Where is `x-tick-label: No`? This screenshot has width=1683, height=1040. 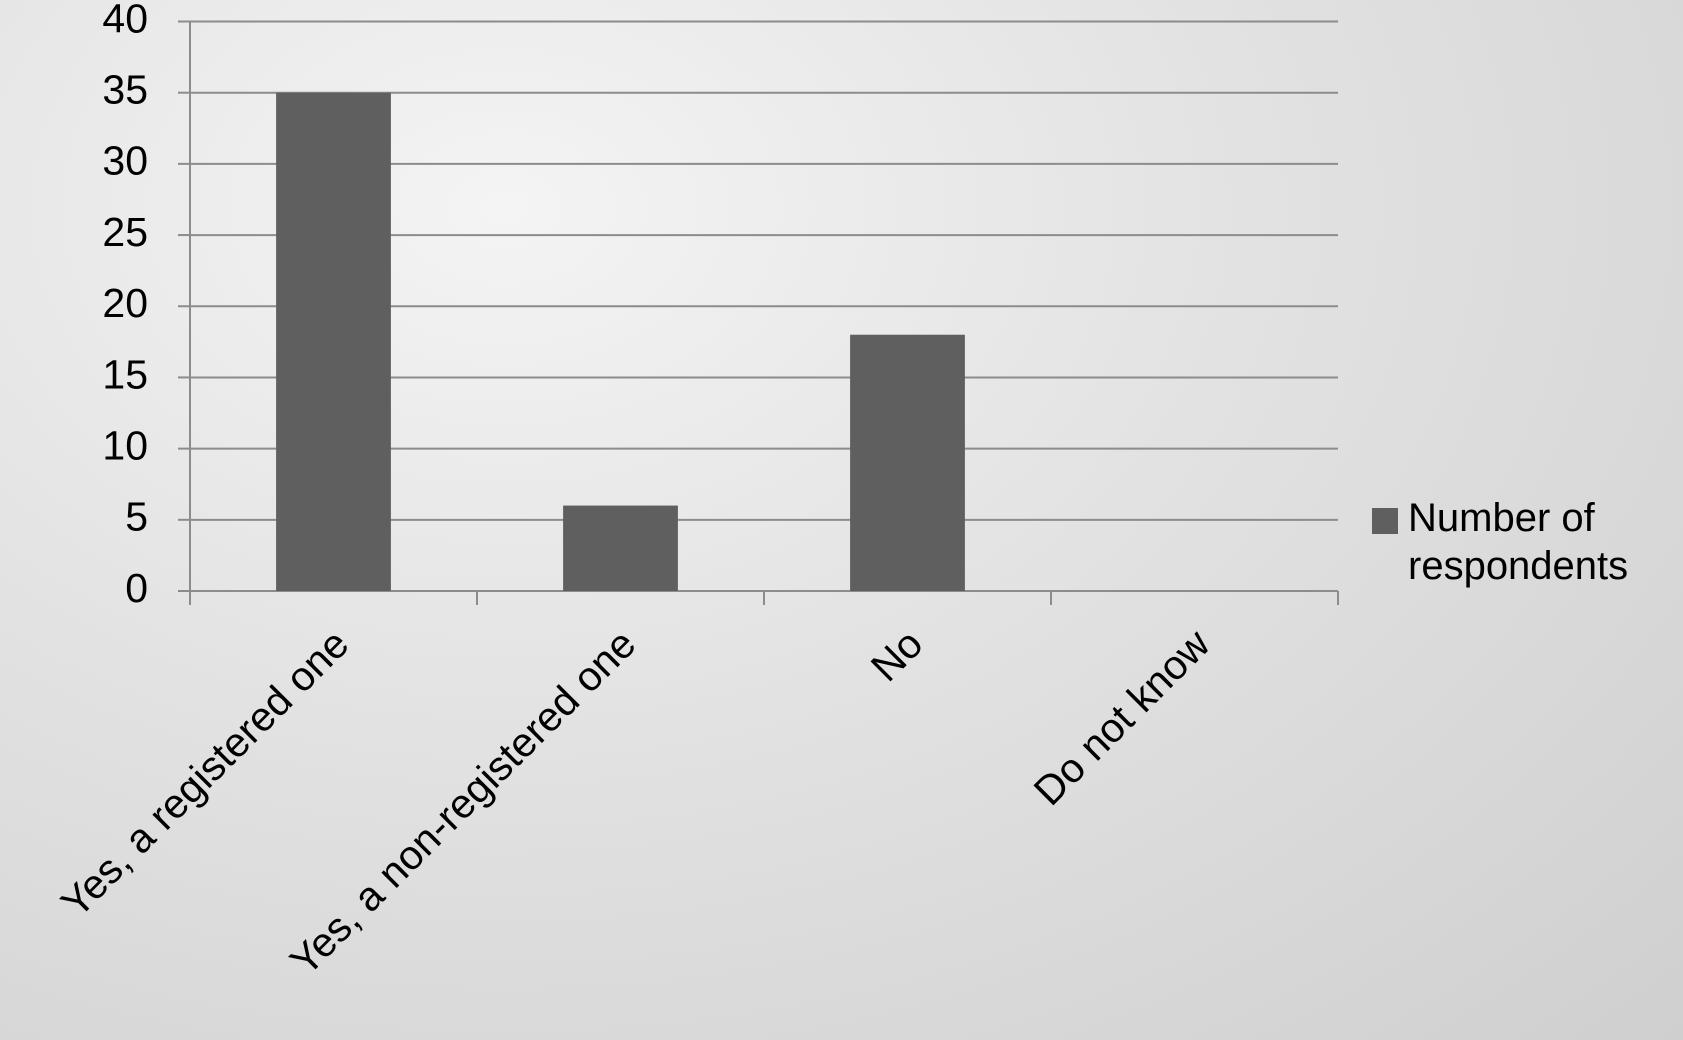 x-tick-label: No is located at coordinates (897, 655).